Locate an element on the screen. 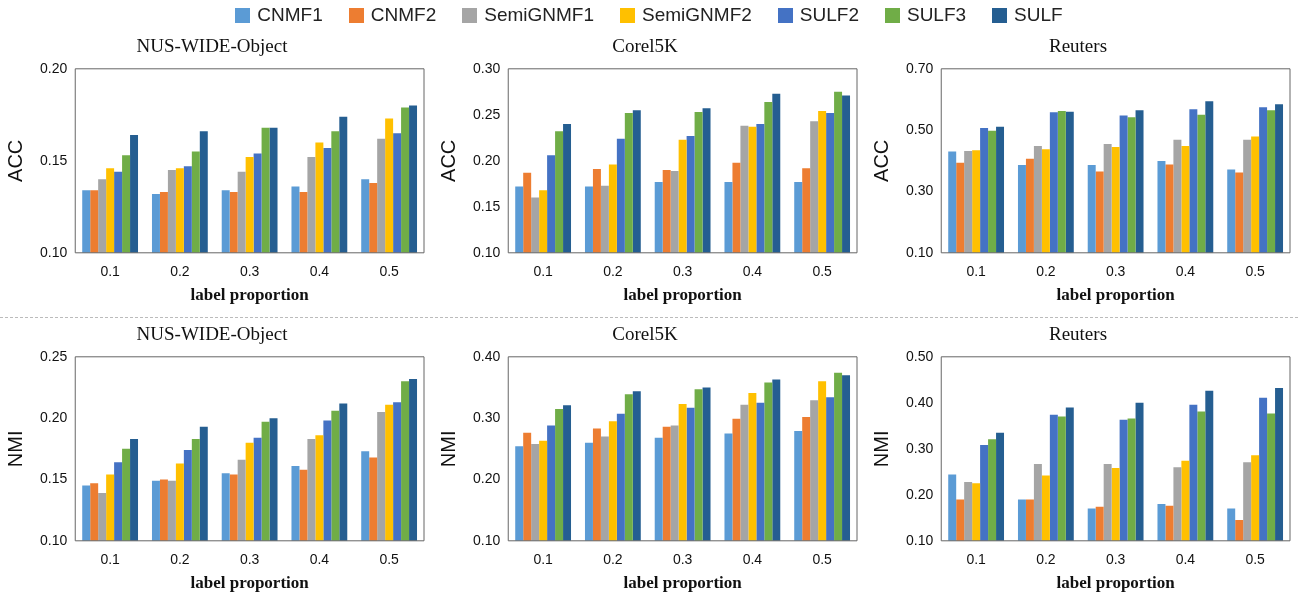 The image size is (1298, 600). legend-label: SemiGNMF1 is located at coordinates (539, 15).